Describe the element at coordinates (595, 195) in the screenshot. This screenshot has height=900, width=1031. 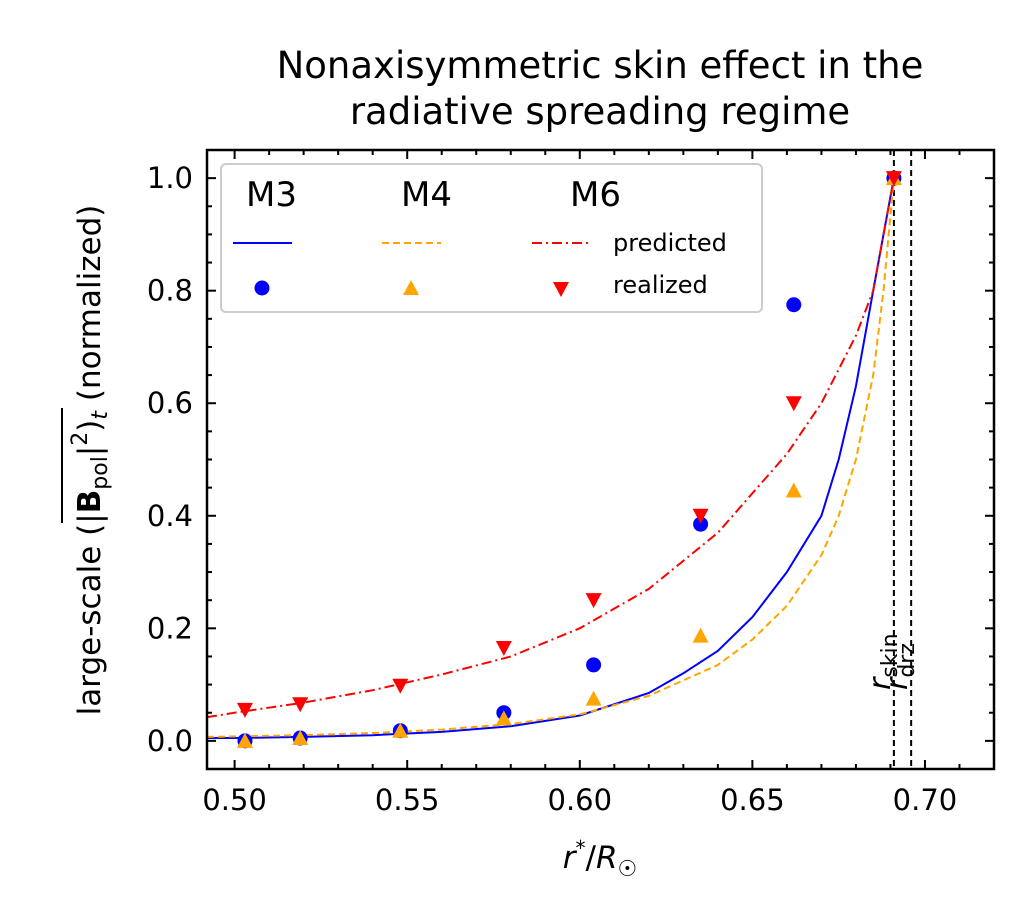
I see `legend-header-m6: M6` at that location.